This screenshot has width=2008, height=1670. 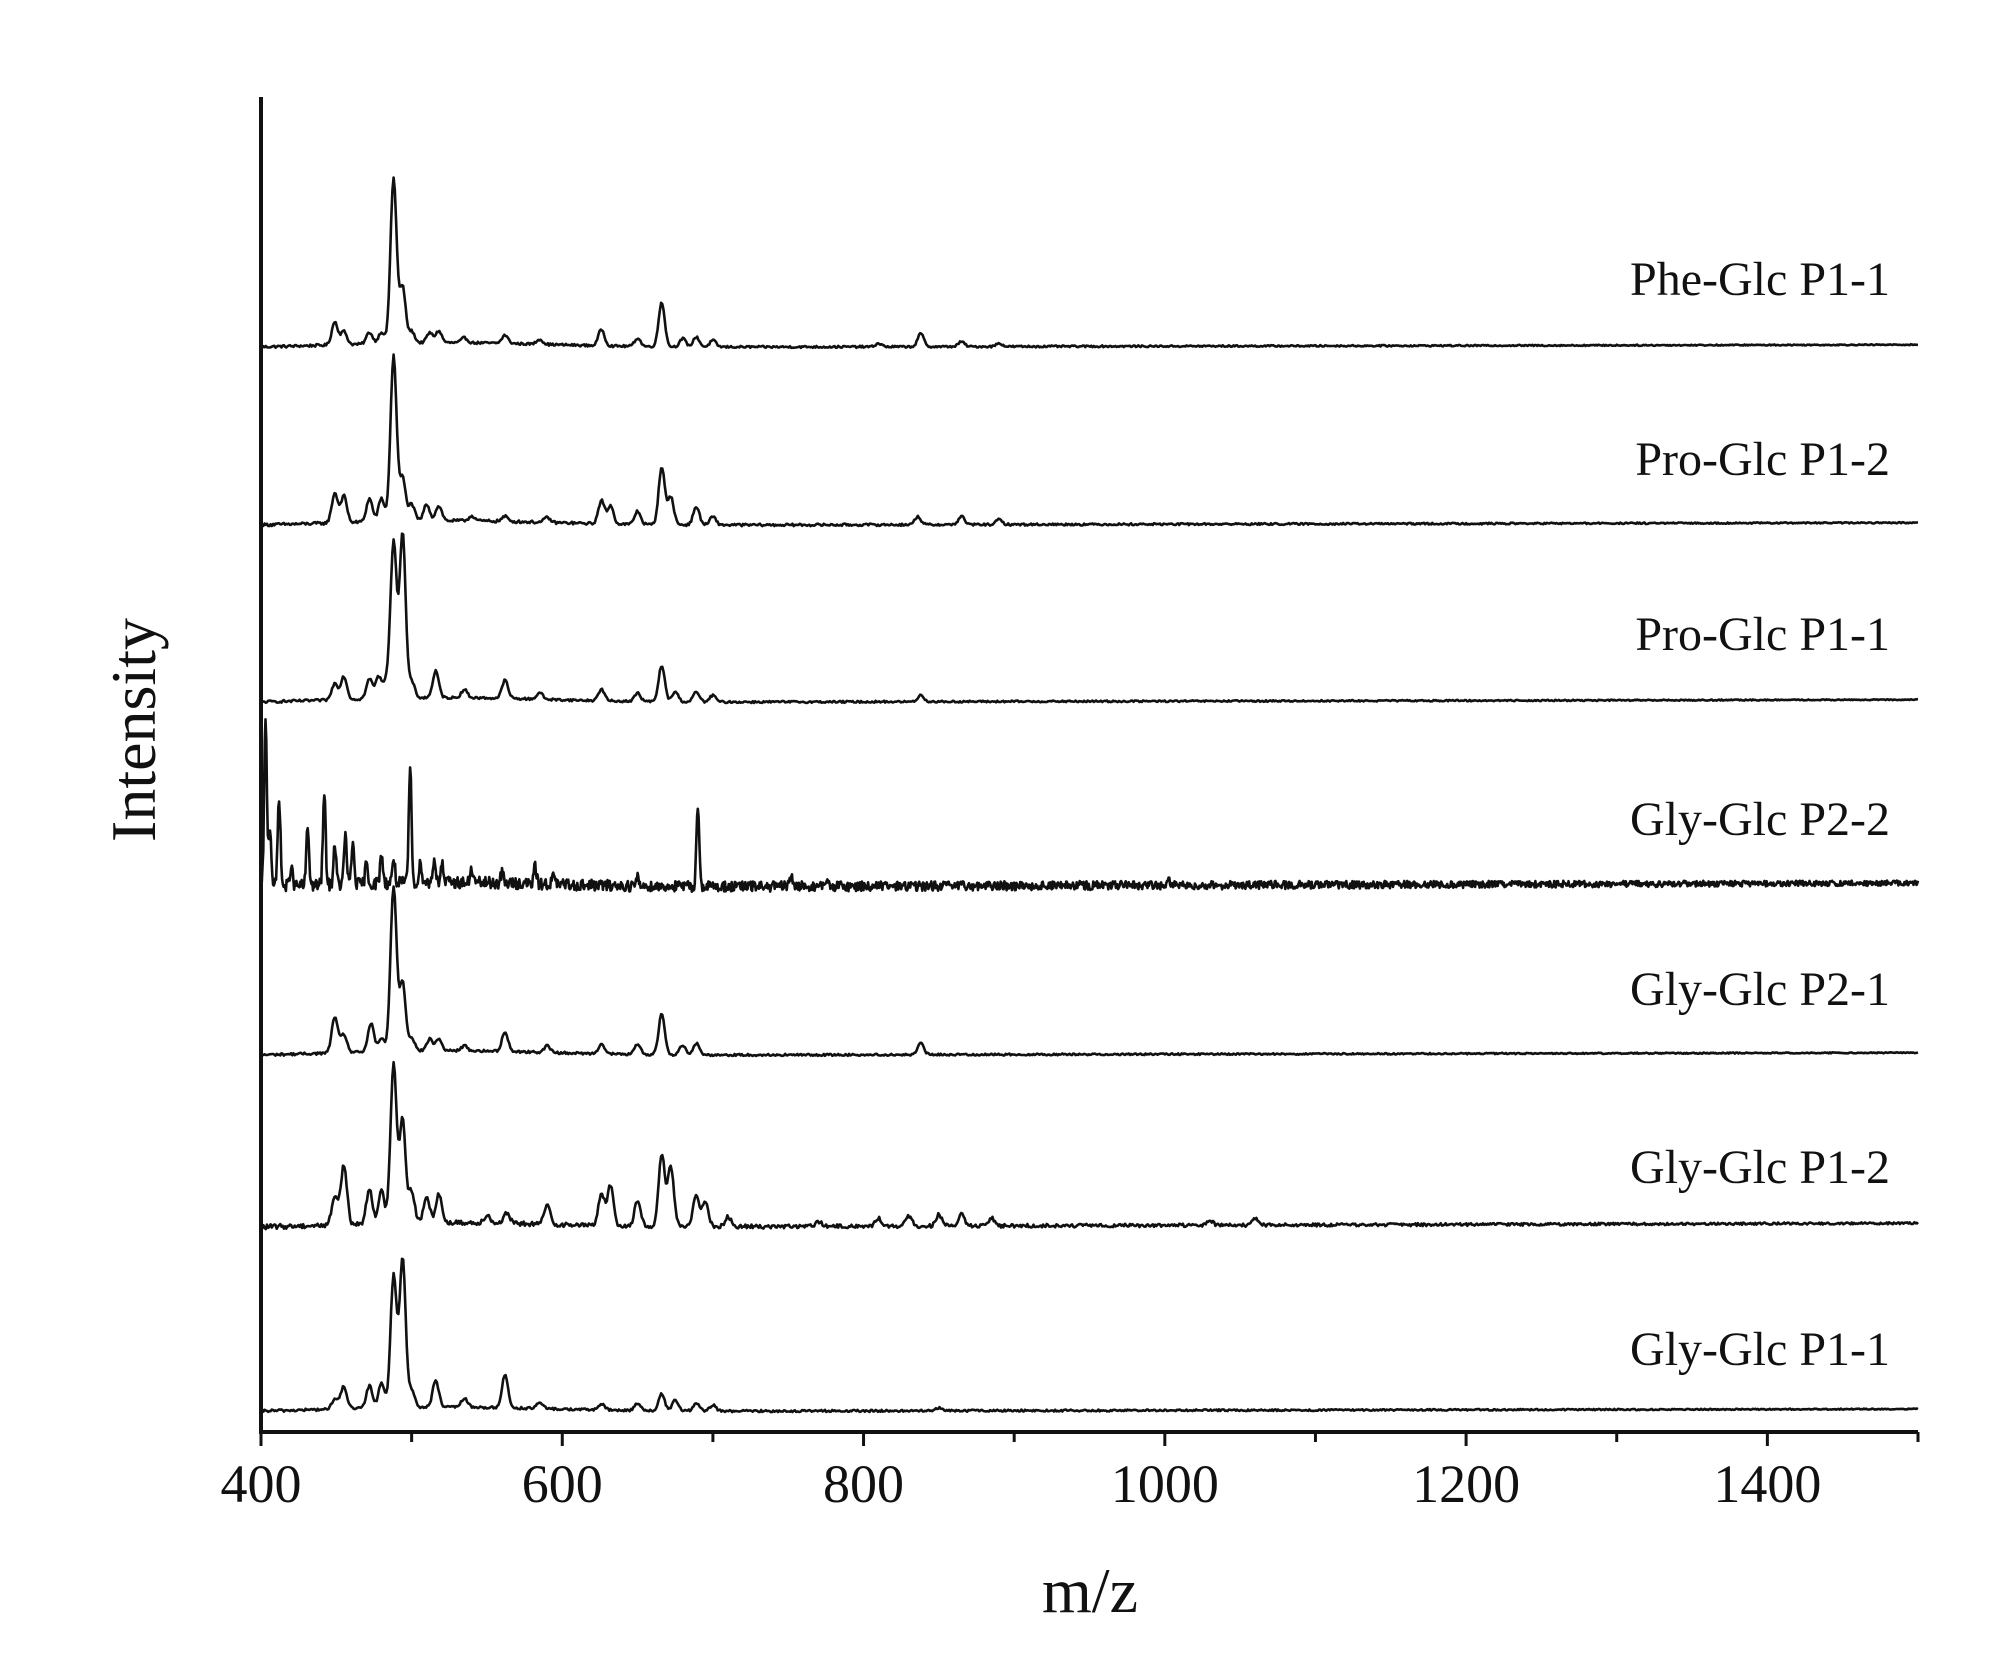 I want to click on x-tick-label-600: 600, so click(x=562, y=1484).